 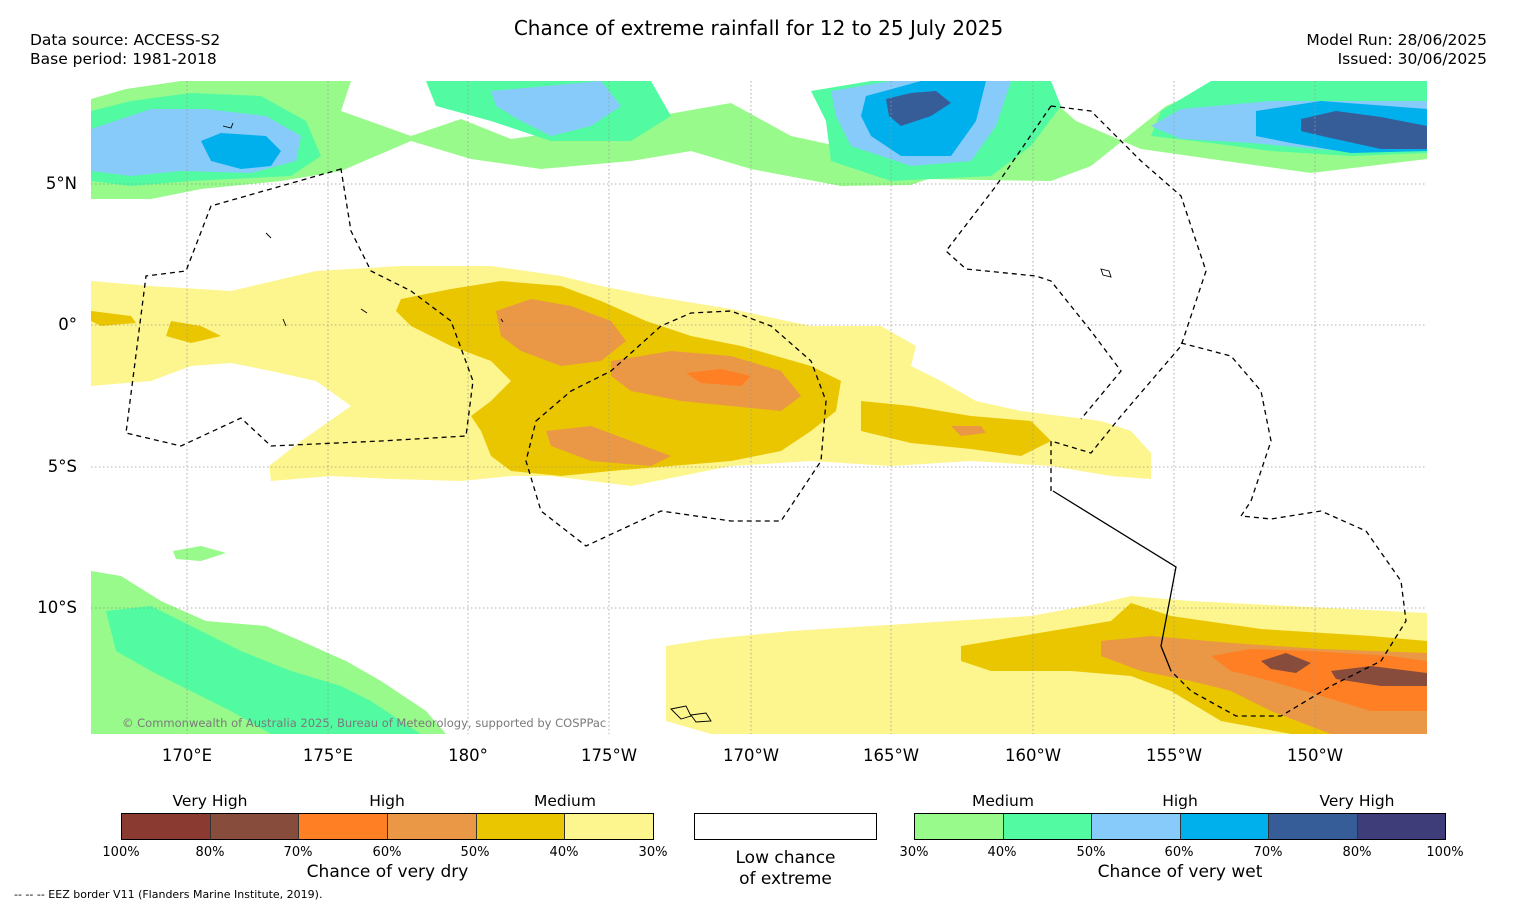 I want to click on data-source-text: Data source: ACCESS-S2, so click(x=125, y=40).